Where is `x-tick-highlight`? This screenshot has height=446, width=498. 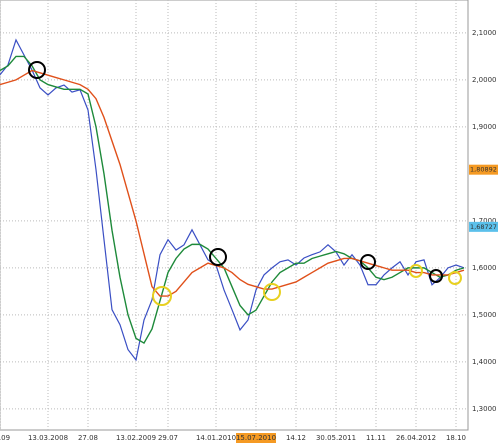 x-tick-highlight is located at coordinates (256, 438).